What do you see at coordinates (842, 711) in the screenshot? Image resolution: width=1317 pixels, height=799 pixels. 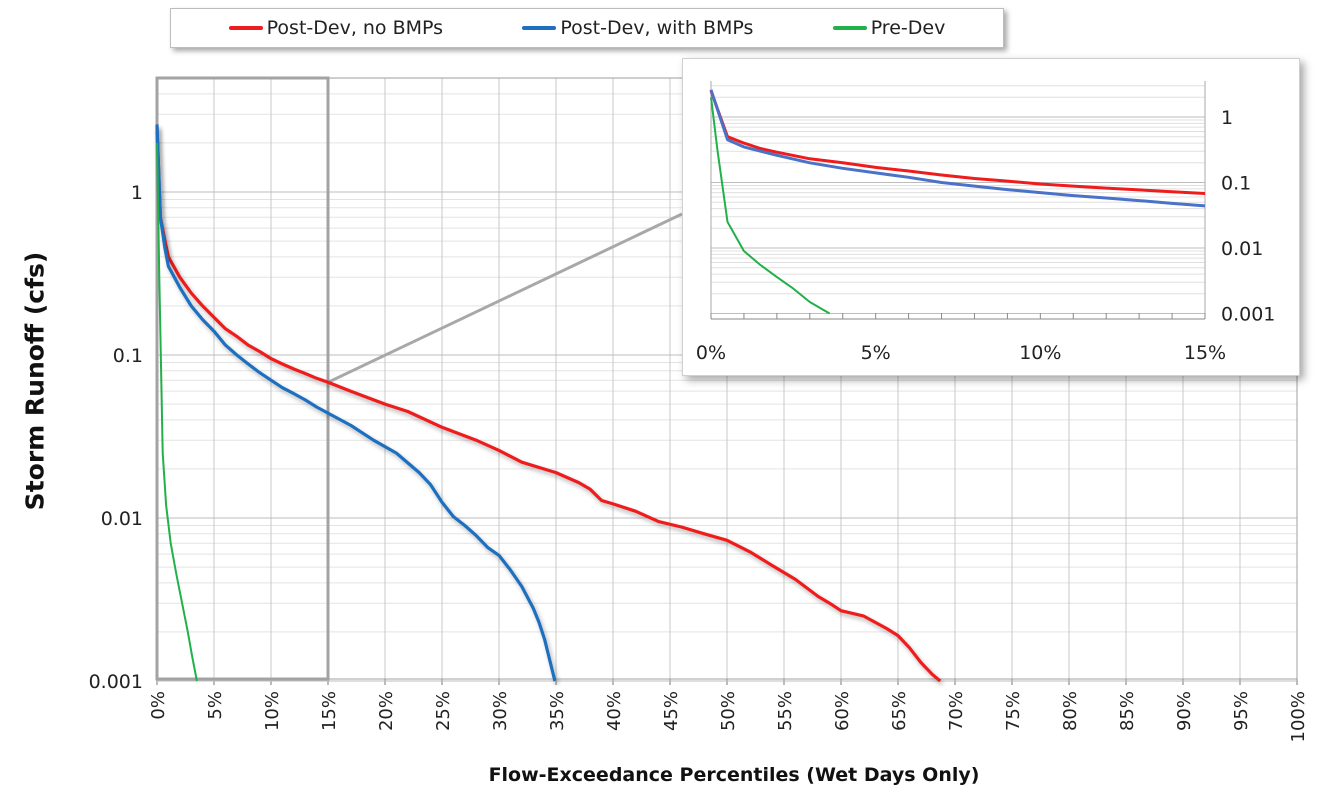 I see `x-tick-label: 60%` at bounding box center [842, 711].